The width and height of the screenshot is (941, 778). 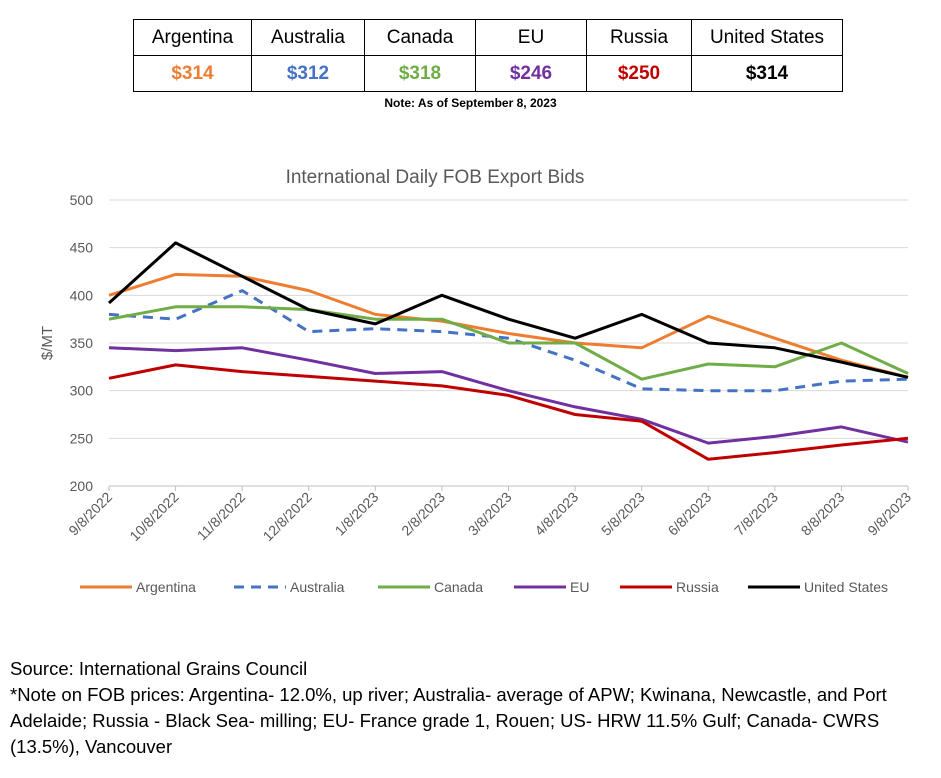 I want to click on series-line-russia, so click(x=508, y=412).